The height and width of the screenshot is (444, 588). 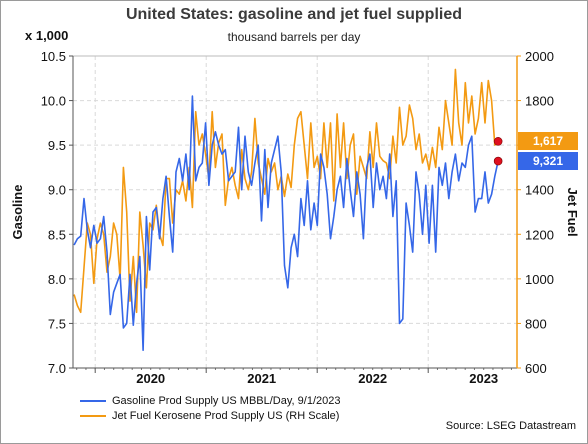 What do you see at coordinates (539, 279) in the screenshot?
I see `right-tick-label: 1000` at bounding box center [539, 279].